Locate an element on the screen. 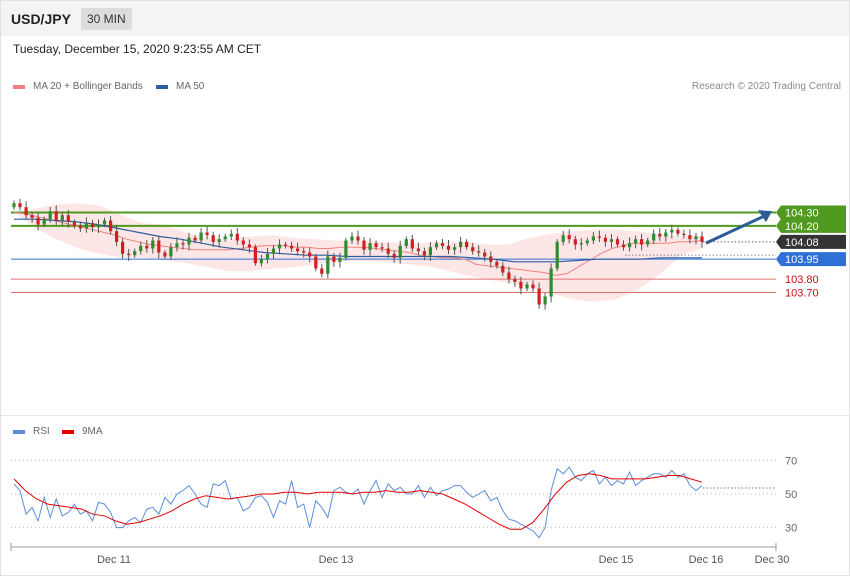 Image resolution: width=850 pixels, height=576 pixels. price-legend-bollinger: MA 20 + Bollinger Bands is located at coordinates (78, 86).